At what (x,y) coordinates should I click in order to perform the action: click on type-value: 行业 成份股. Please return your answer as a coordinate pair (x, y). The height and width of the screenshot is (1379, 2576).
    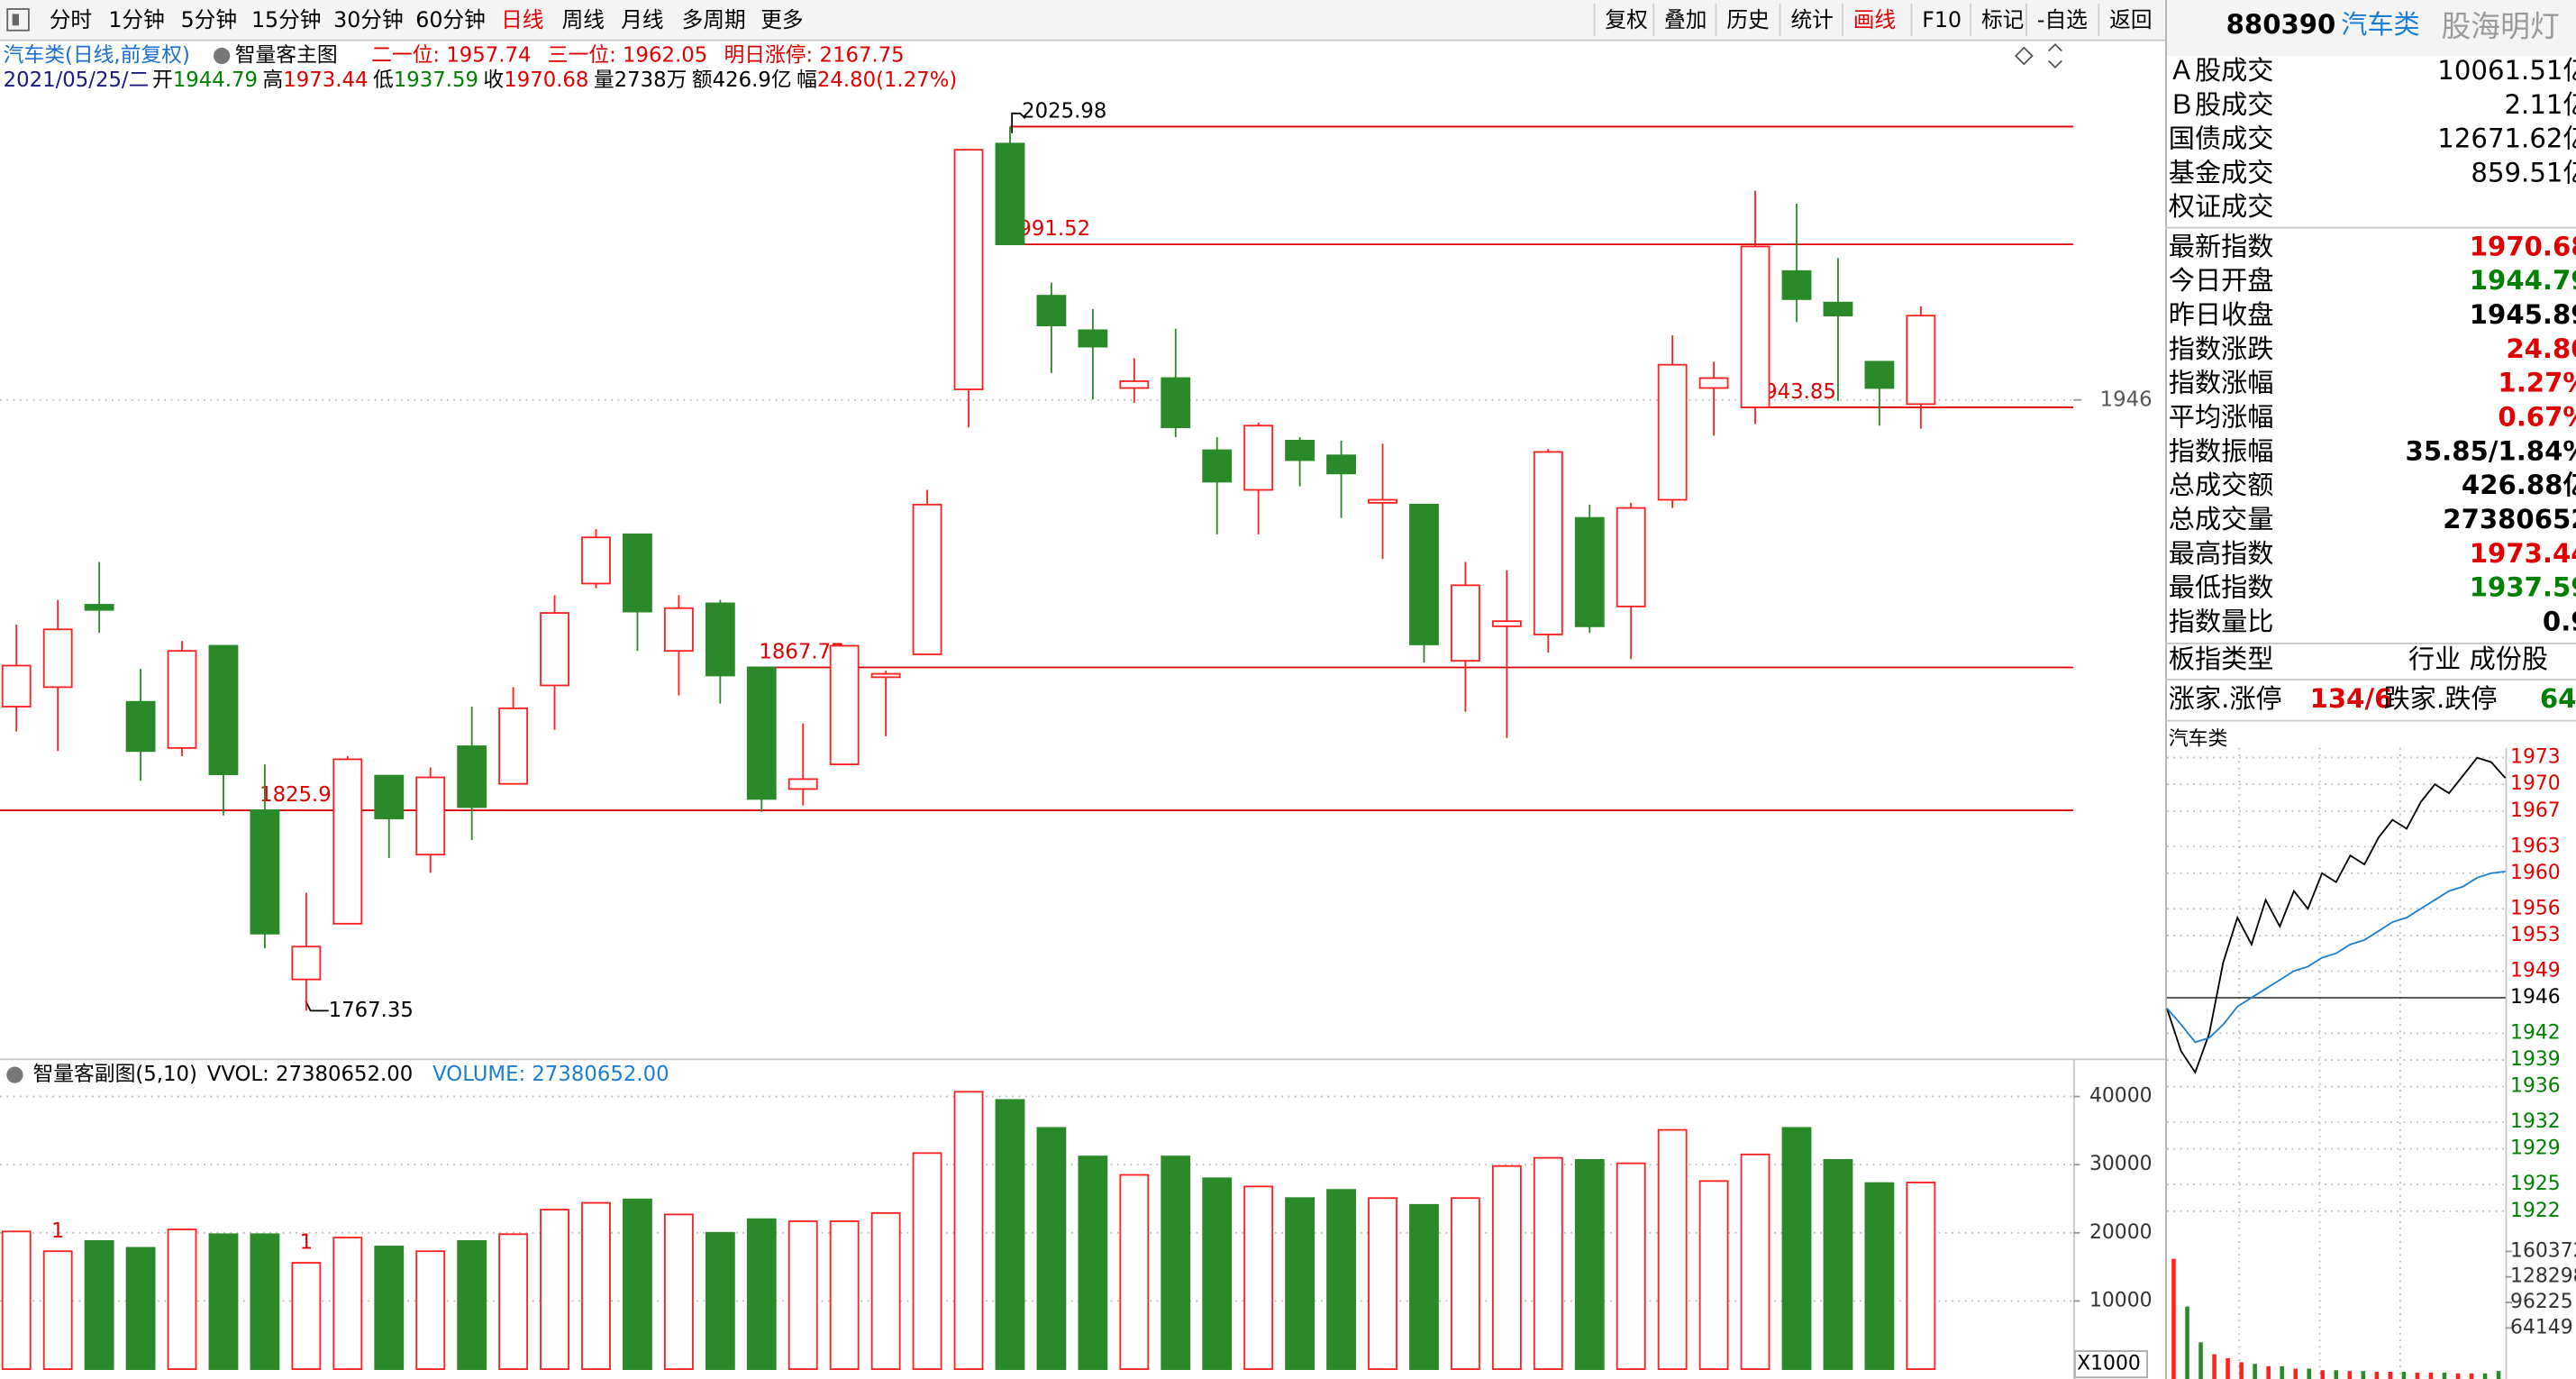
    Looking at the image, I should click on (2478, 659).